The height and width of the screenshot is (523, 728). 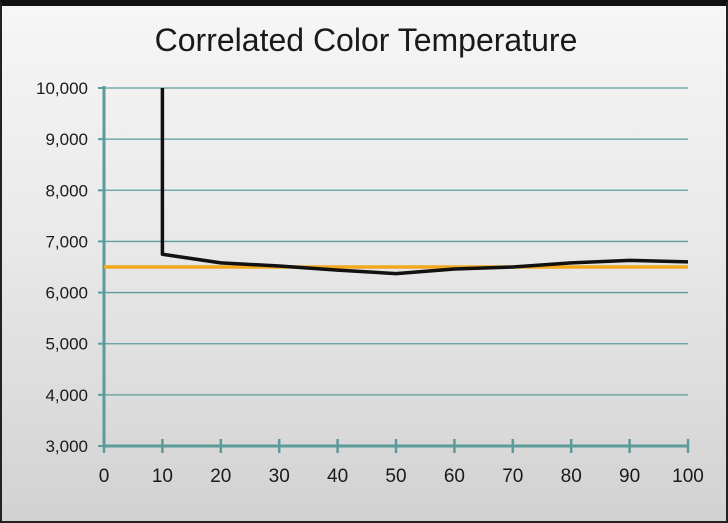 What do you see at coordinates (512, 476) in the screenshot?
I see `x-tick-label: 70` at bounding box center [512, 476].